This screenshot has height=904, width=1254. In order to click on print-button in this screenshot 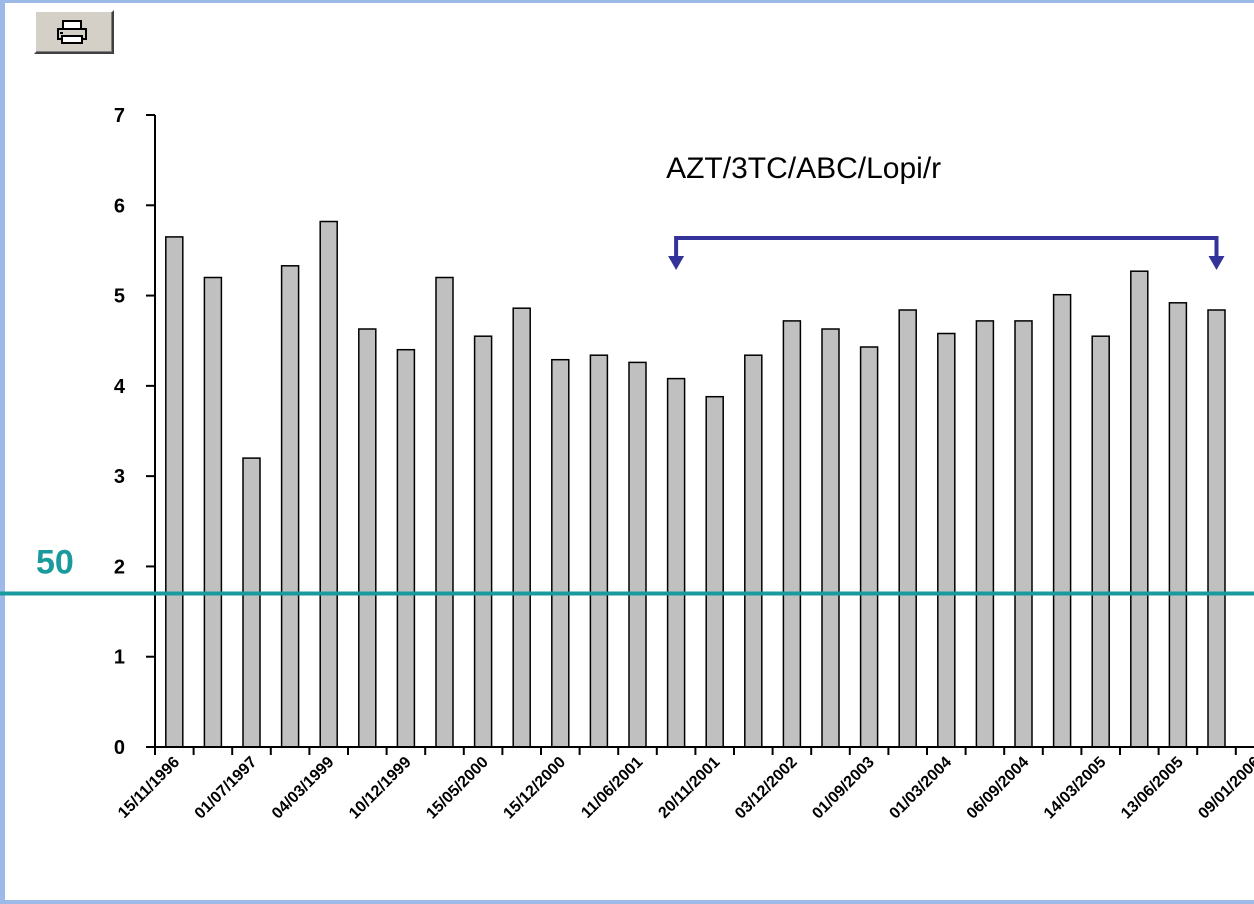, I will do `click(74, 32)`.